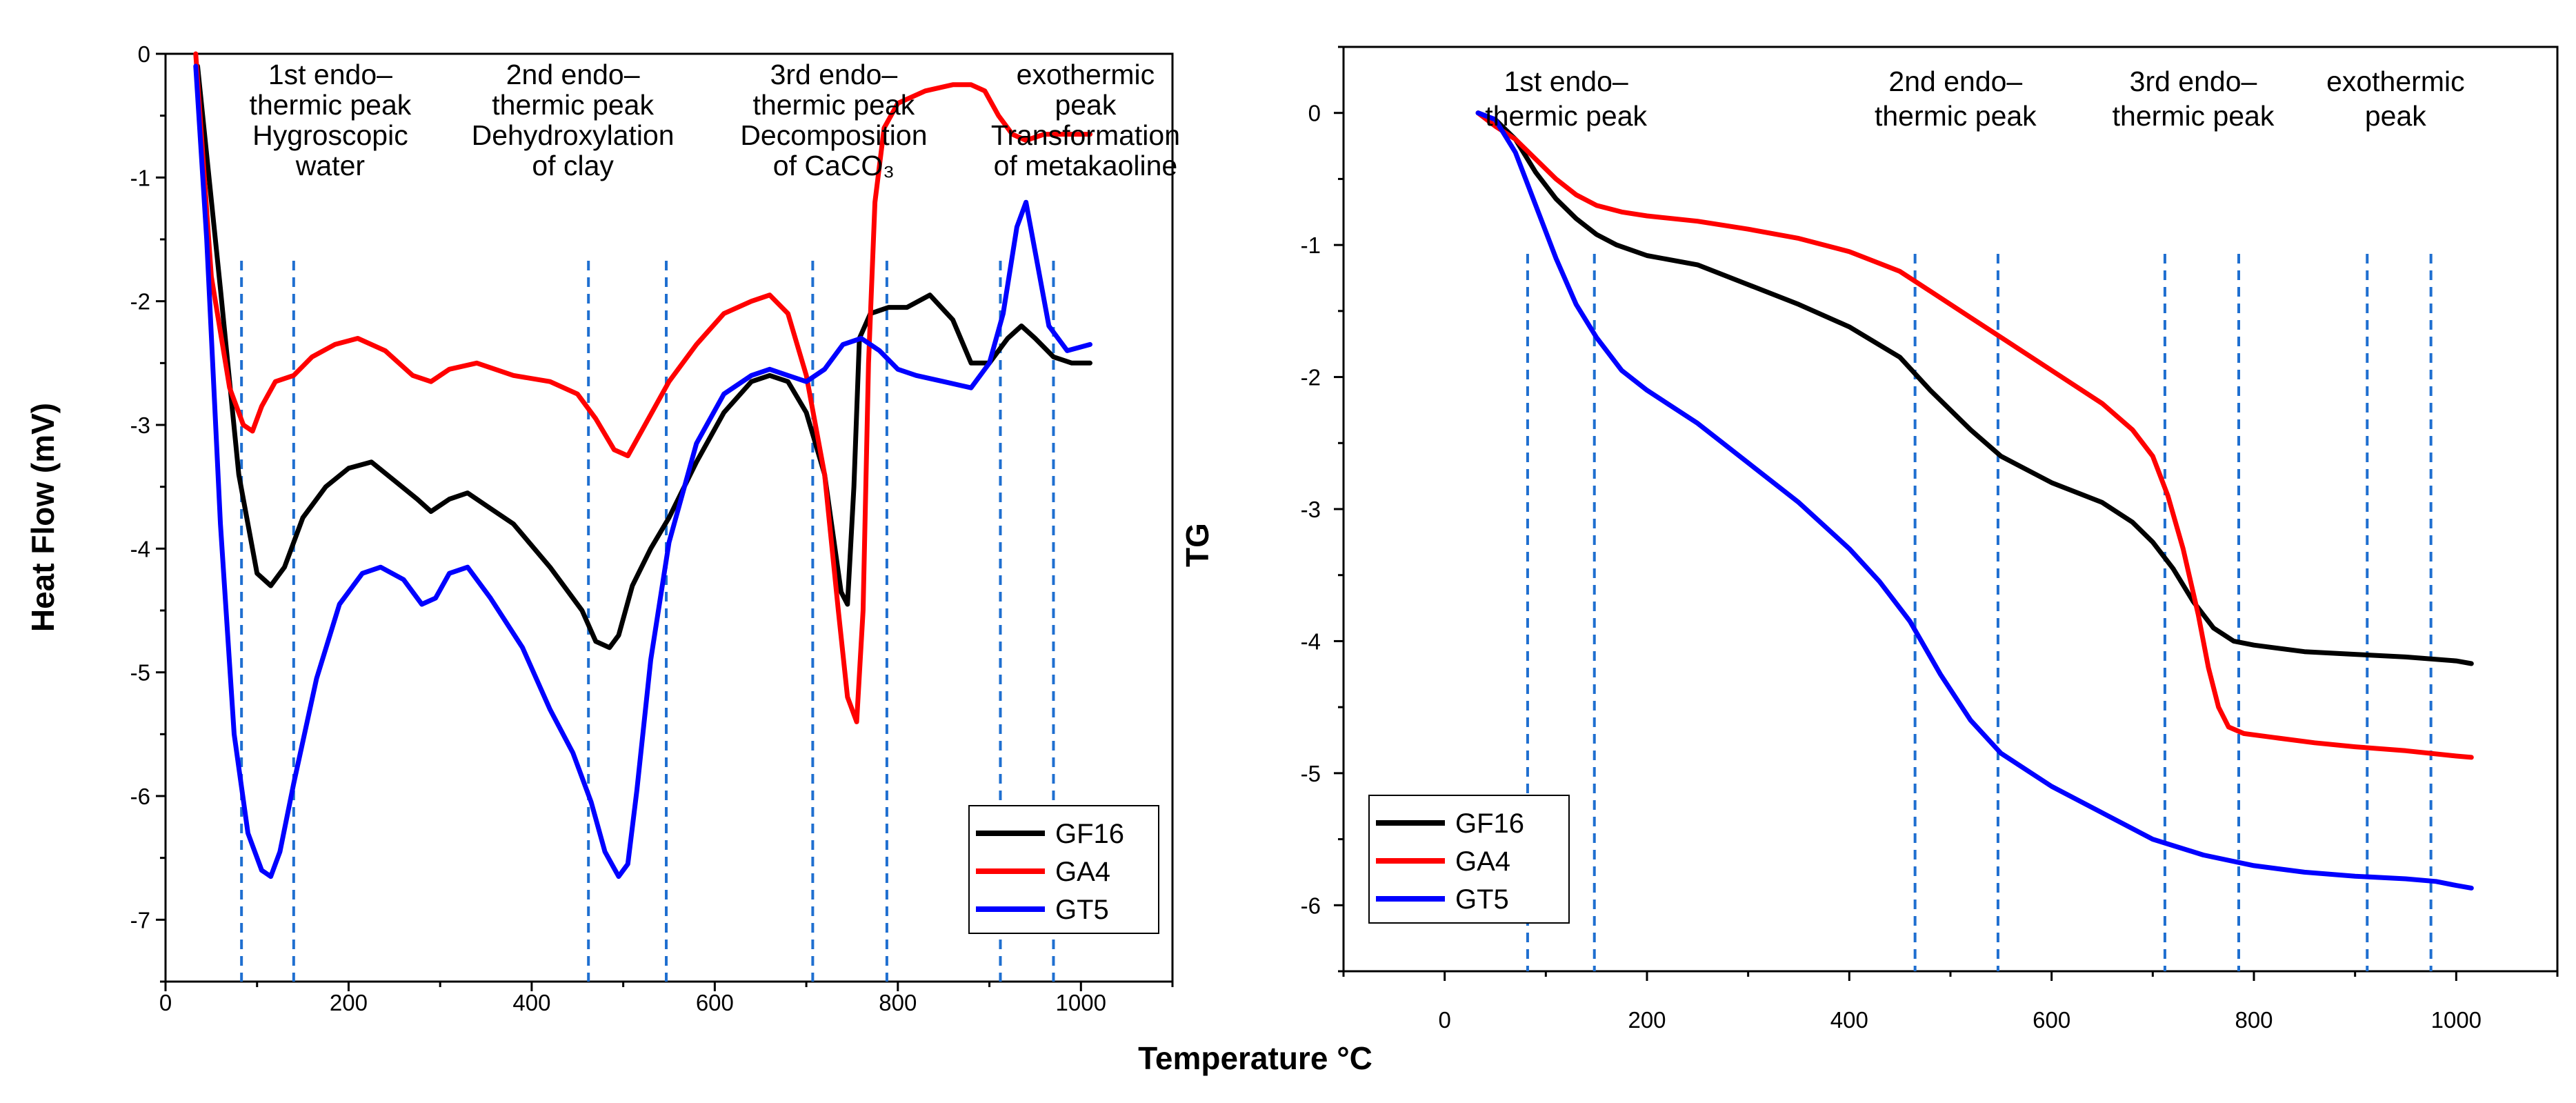 This screenshot has height=1103, width=2576. Describe the element at coordinates (1197, 545) in the screenshot. I see `tg-y-axis-label: TG` at that location.